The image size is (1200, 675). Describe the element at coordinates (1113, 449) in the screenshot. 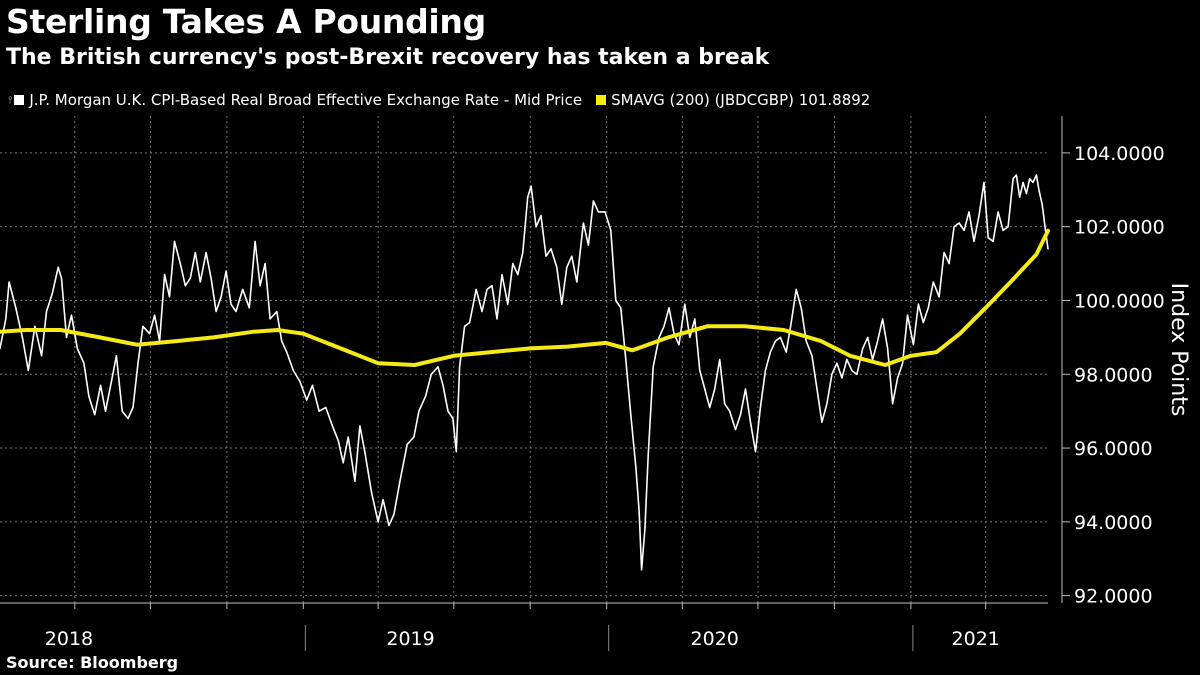

I see `y-tick-label: 96.0000` at that location.